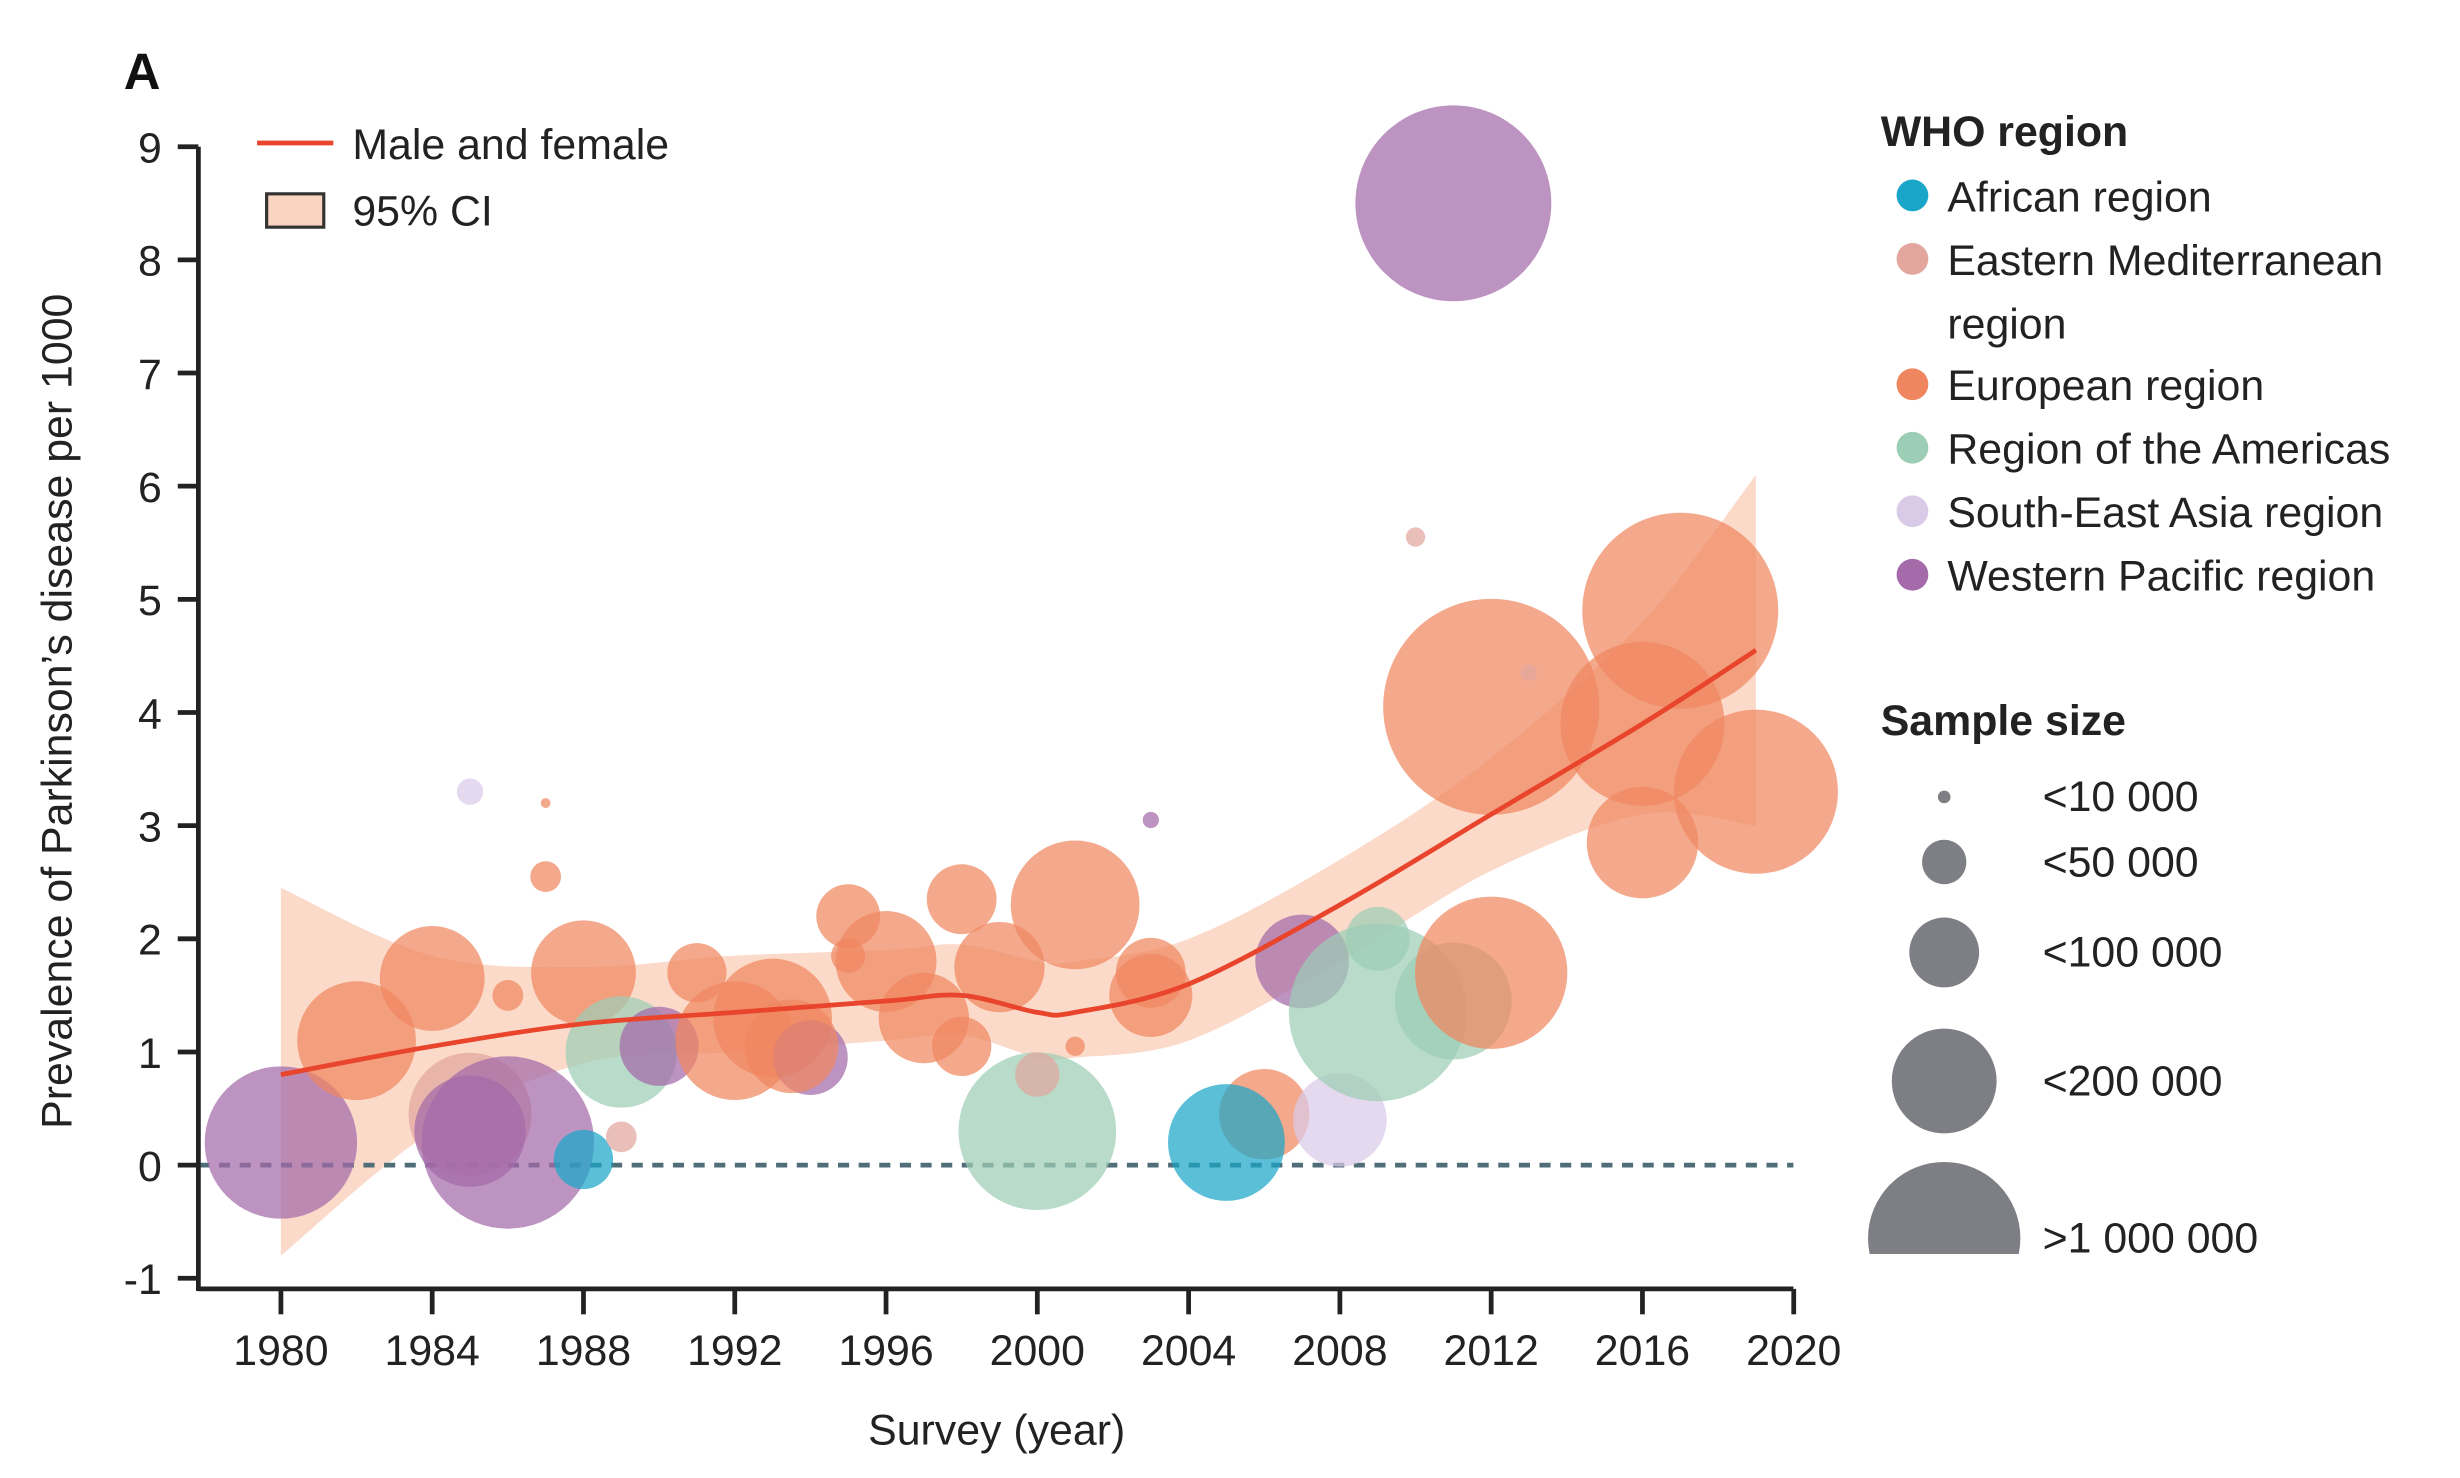 The width and height of the screenshot is (2460, 1478). What do you see at coordinates (2003, 721) in the screenshot?
I see `sample-size-title: Sample size` at bounding box center [2003, 721].